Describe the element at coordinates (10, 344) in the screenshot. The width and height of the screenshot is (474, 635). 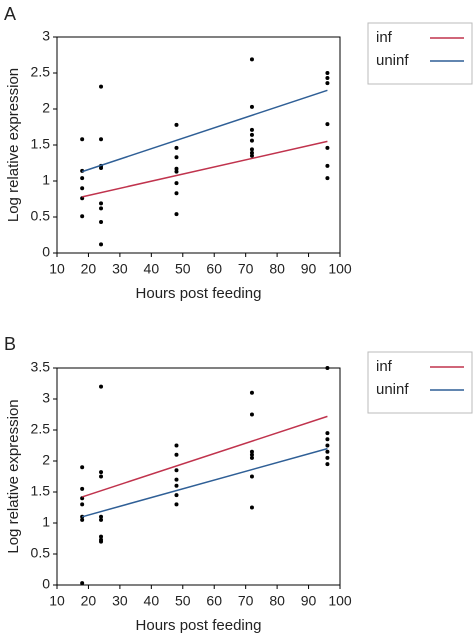
I see `panel-label: B` at that location.